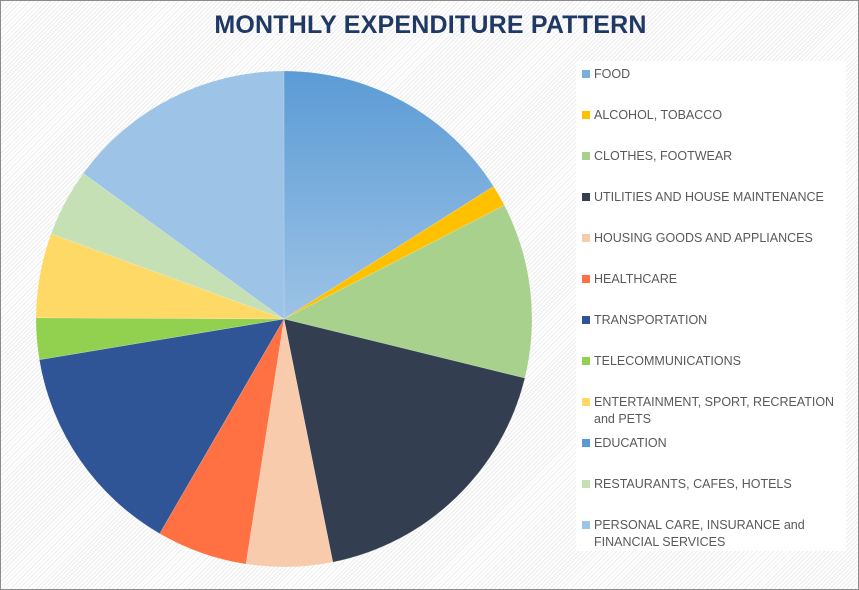 This screenshot has height=590, width=859. What do you see at coordinates (718, 74) in the screenshot?
I see `legend-item: FOOD` at bounding box center [718, 74].